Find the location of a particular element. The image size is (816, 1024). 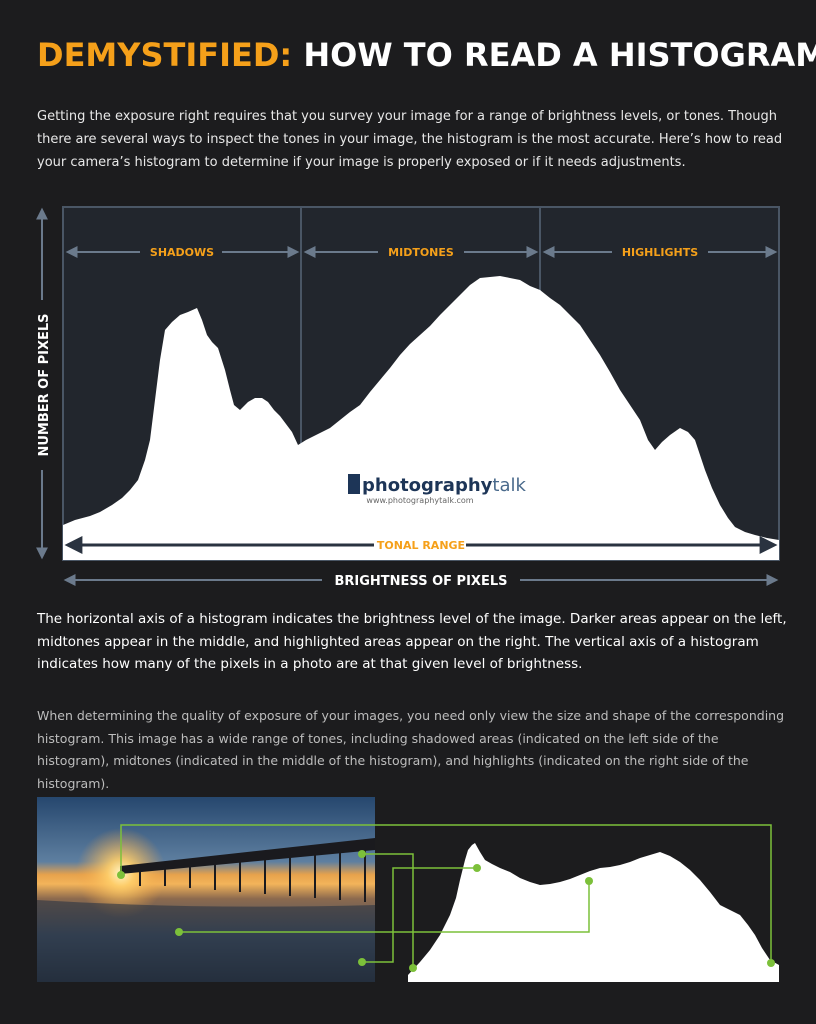

x-axis-label: BRIGHTNESS OF PIXELS is located at coordinates (421, 581).